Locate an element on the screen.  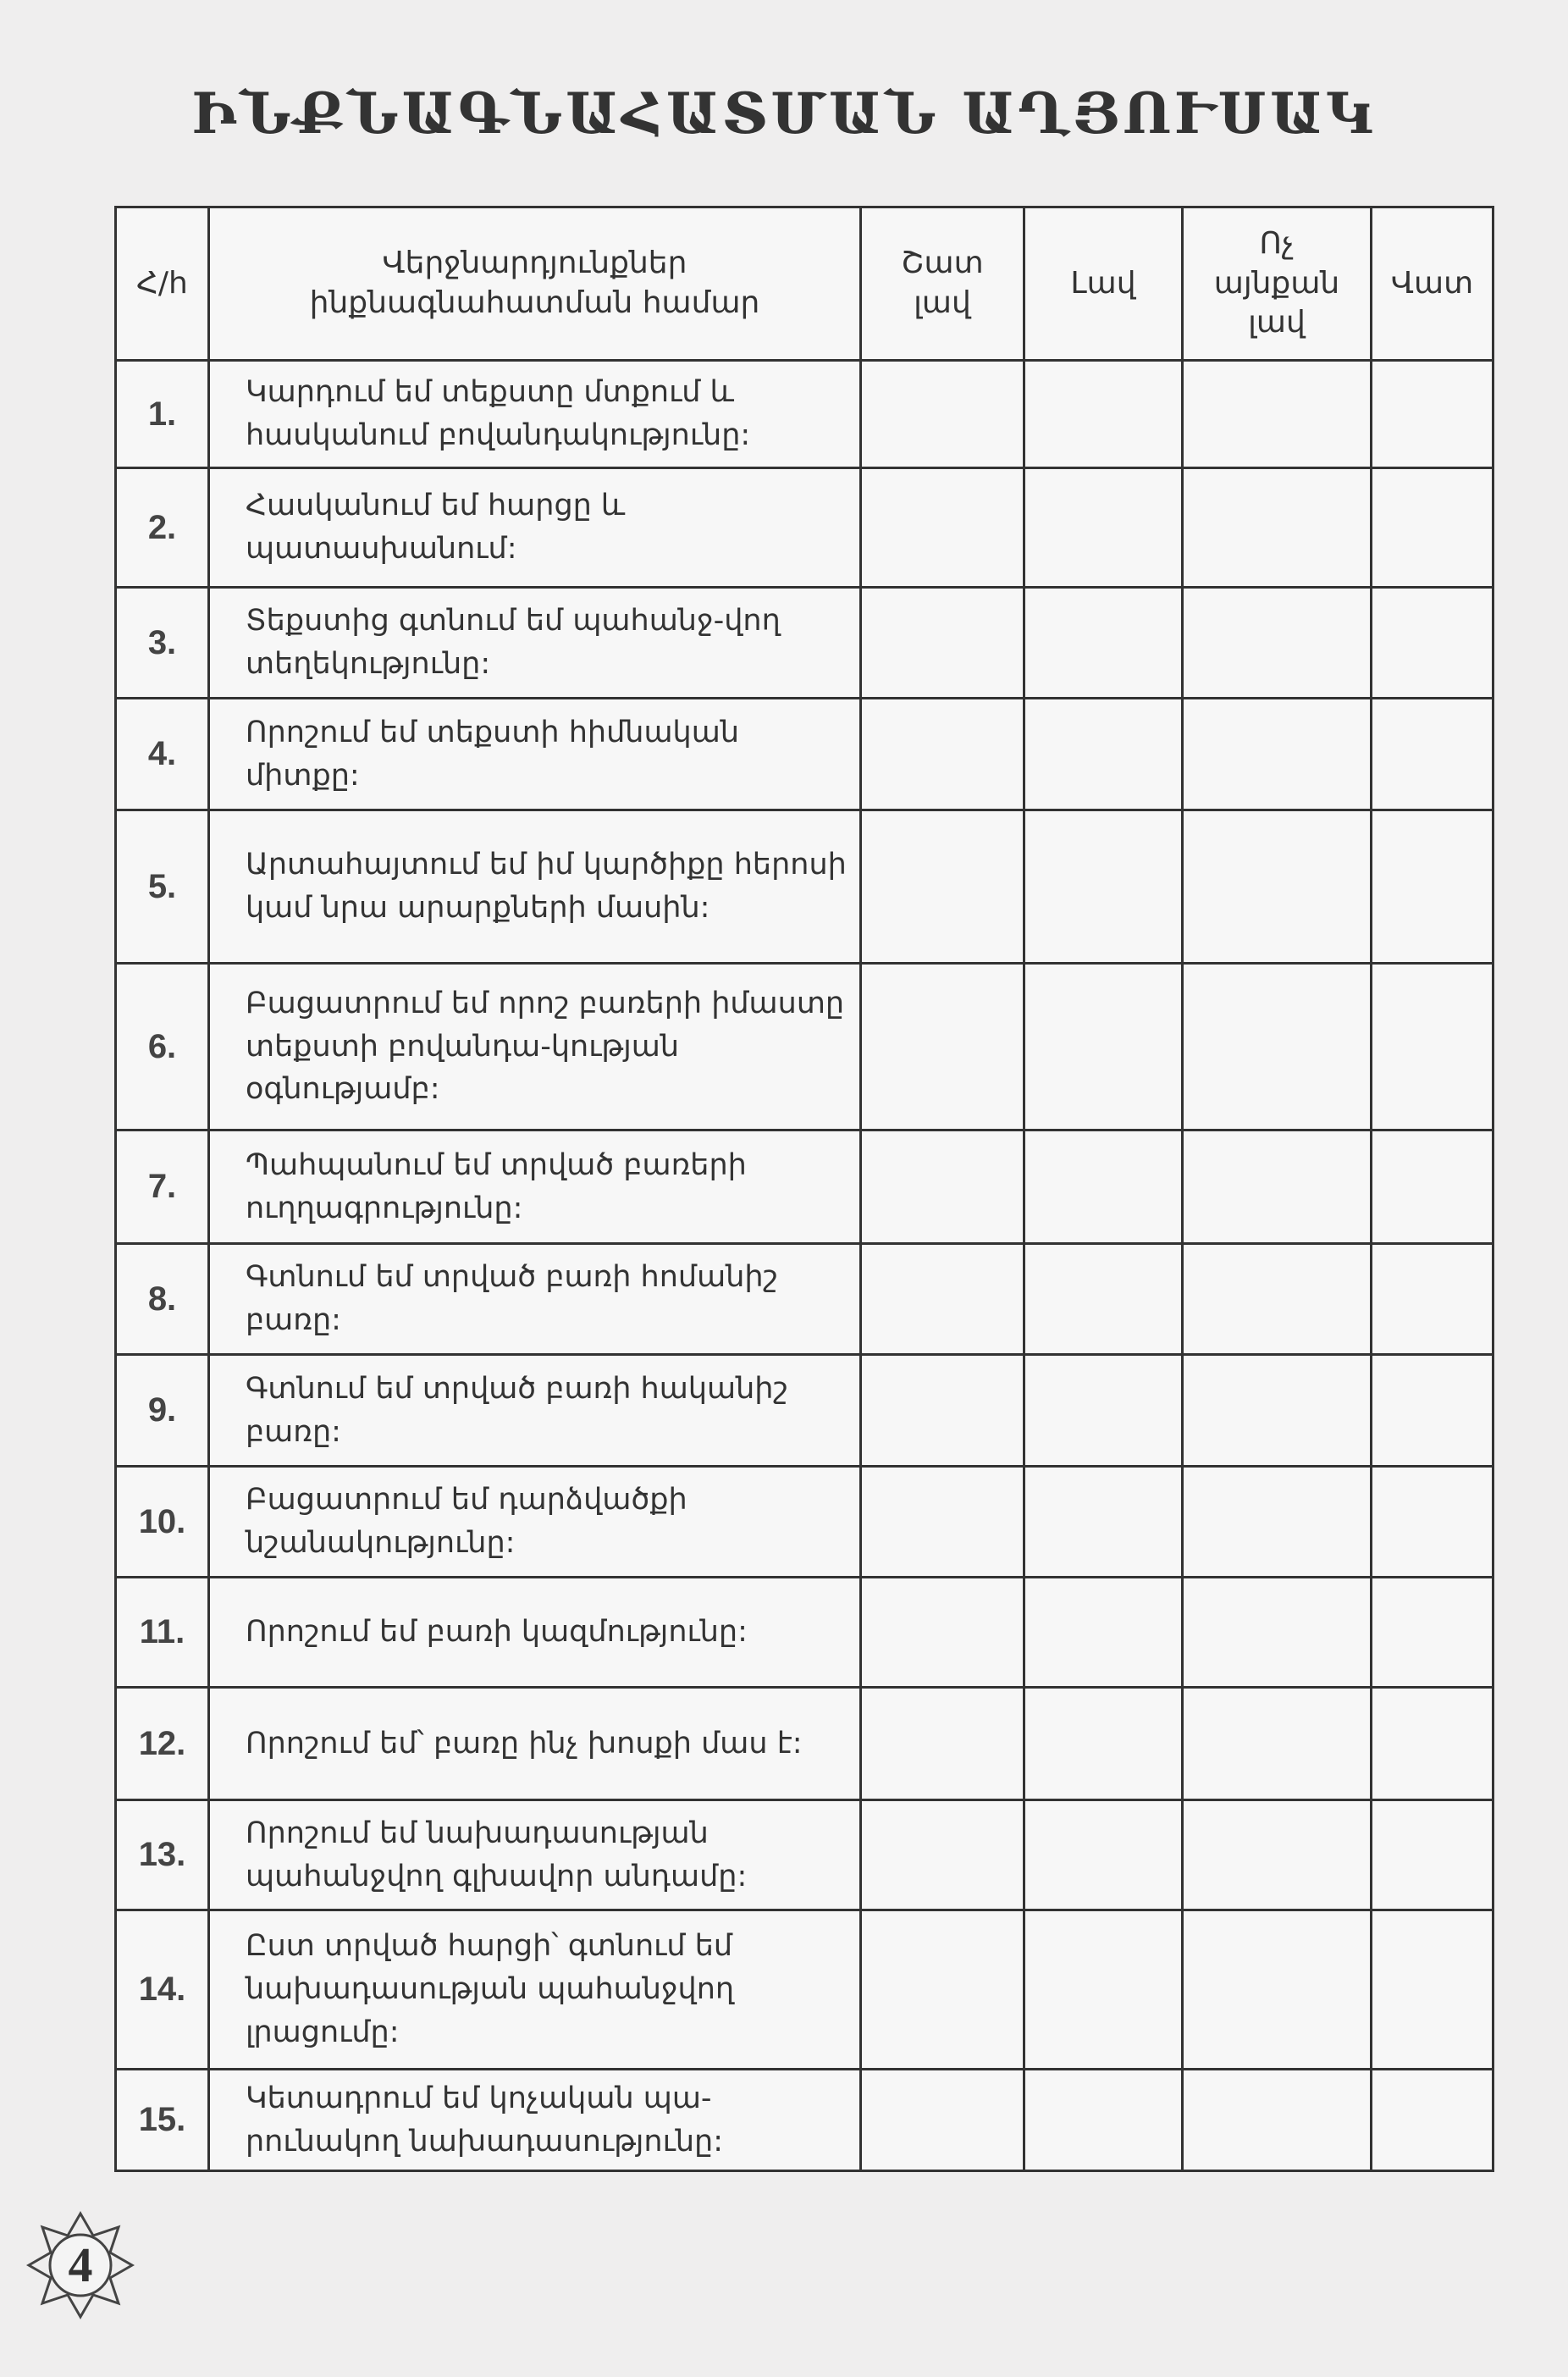
header-not-so-good: Ոչ այնքան լավ is located at coordinates (1276, 284).